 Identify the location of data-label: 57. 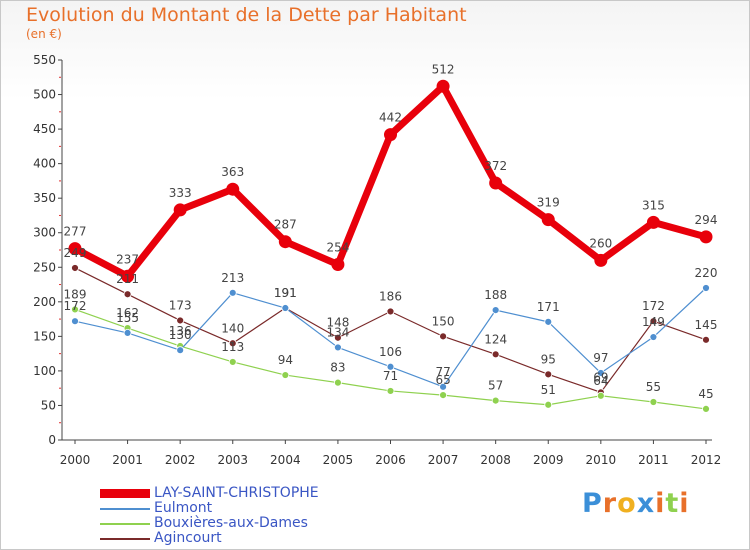
(495, 386).